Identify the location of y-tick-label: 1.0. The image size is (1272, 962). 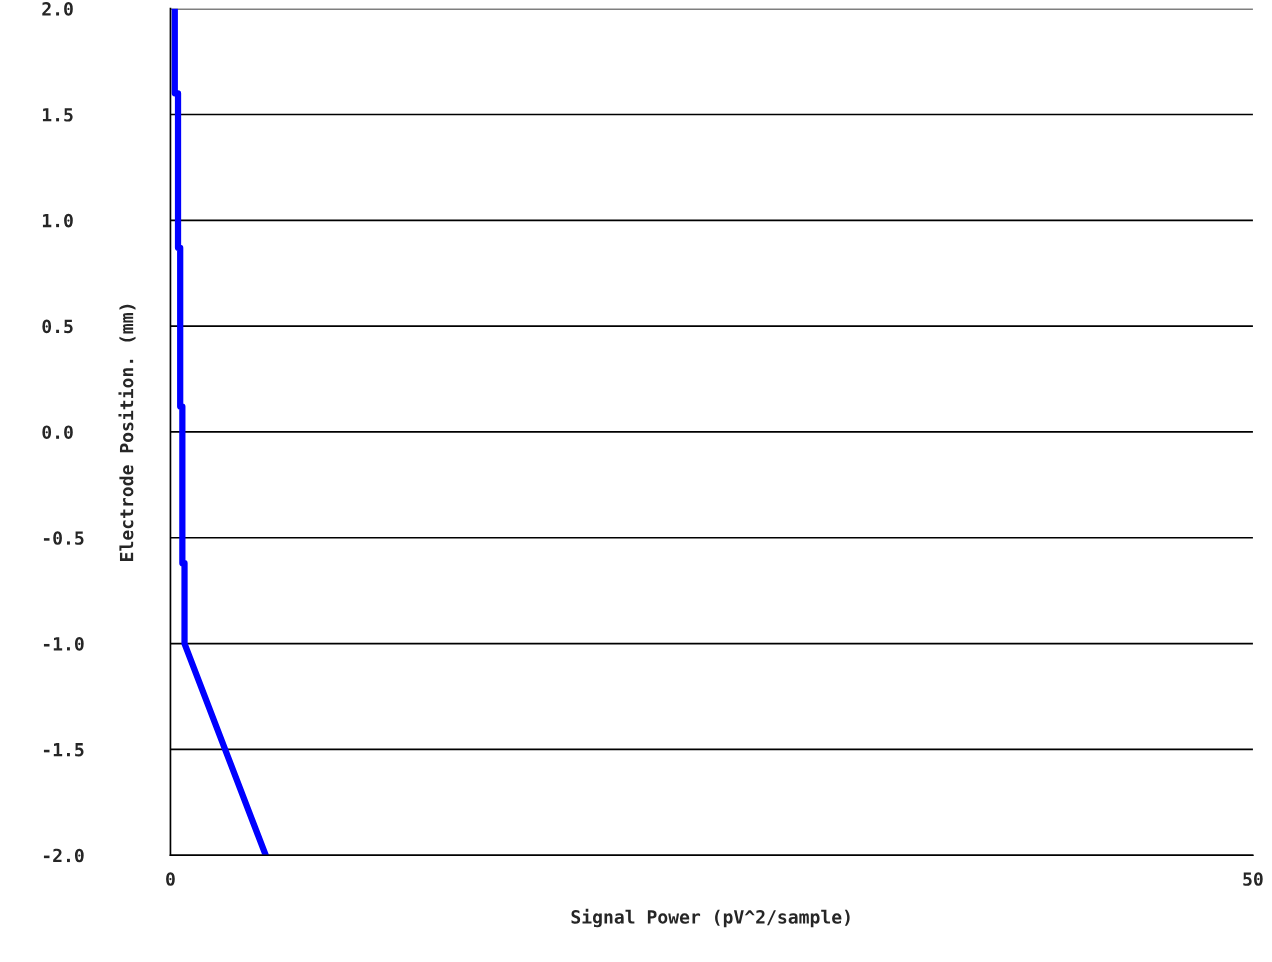
(57, 220).